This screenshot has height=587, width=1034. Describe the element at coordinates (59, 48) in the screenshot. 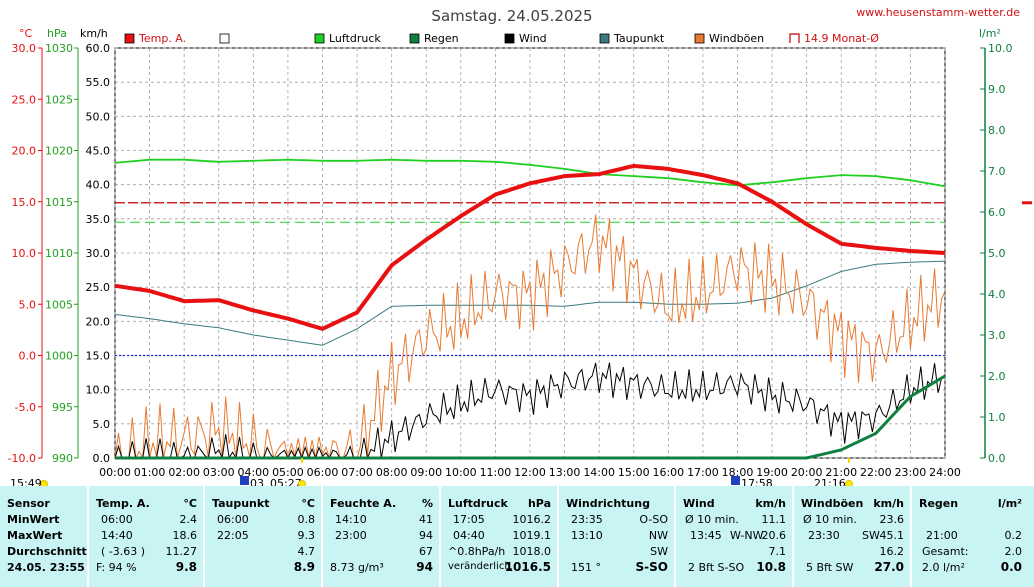

I see `pressure-tick-label: 1030` at that location.